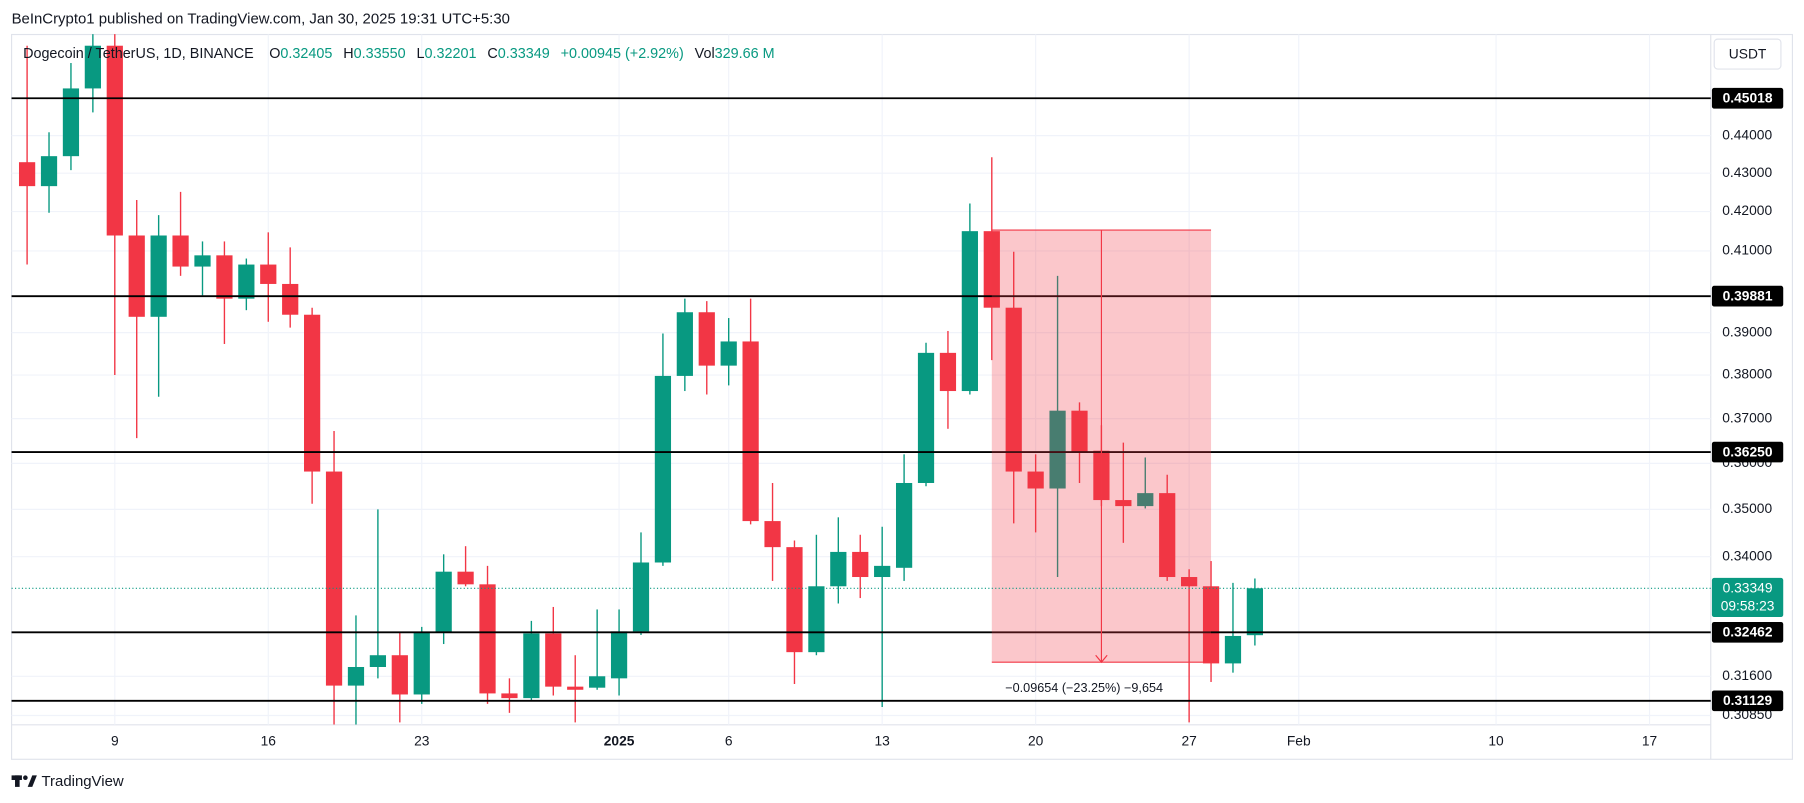  Describe the element at coordinates (421, 54) in the screenshot. I see `legend-key: L` at that location.